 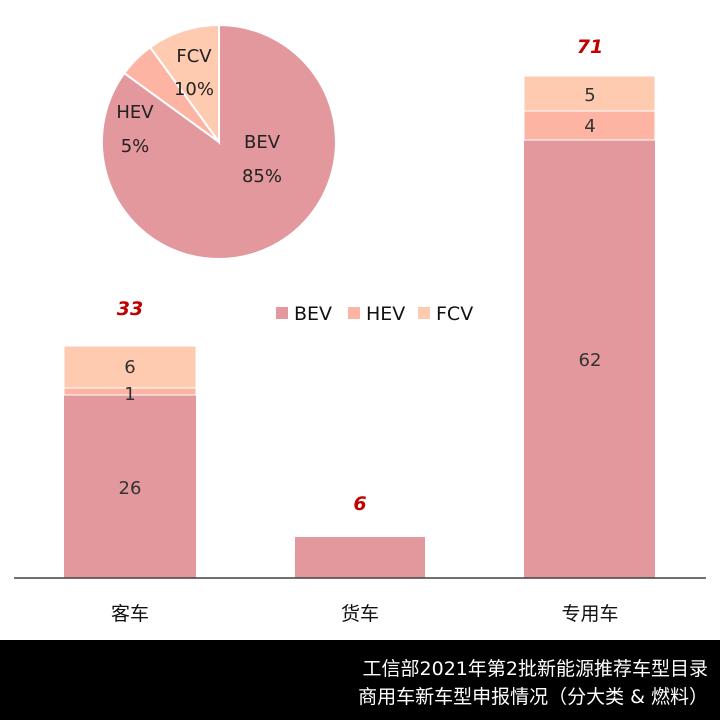 I want to click on bar-truck: 6, so click(x=360, y=535).